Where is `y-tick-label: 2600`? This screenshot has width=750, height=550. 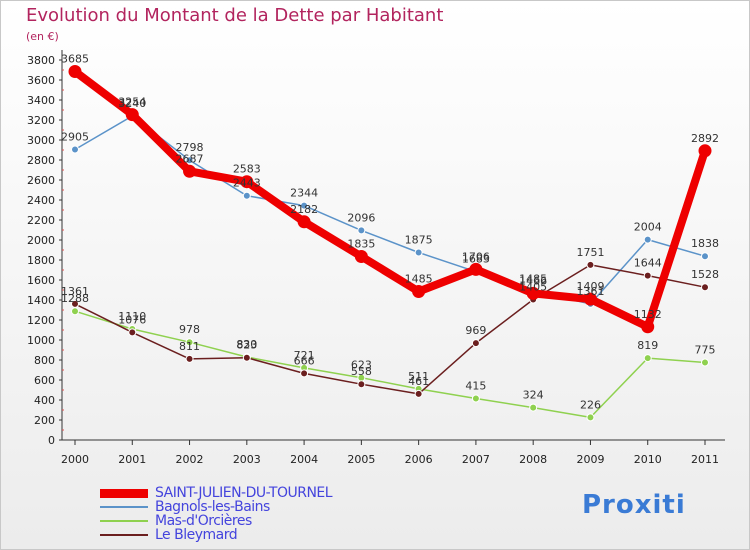 y-tick-label: 2600 is located at coordinates (41, 180).